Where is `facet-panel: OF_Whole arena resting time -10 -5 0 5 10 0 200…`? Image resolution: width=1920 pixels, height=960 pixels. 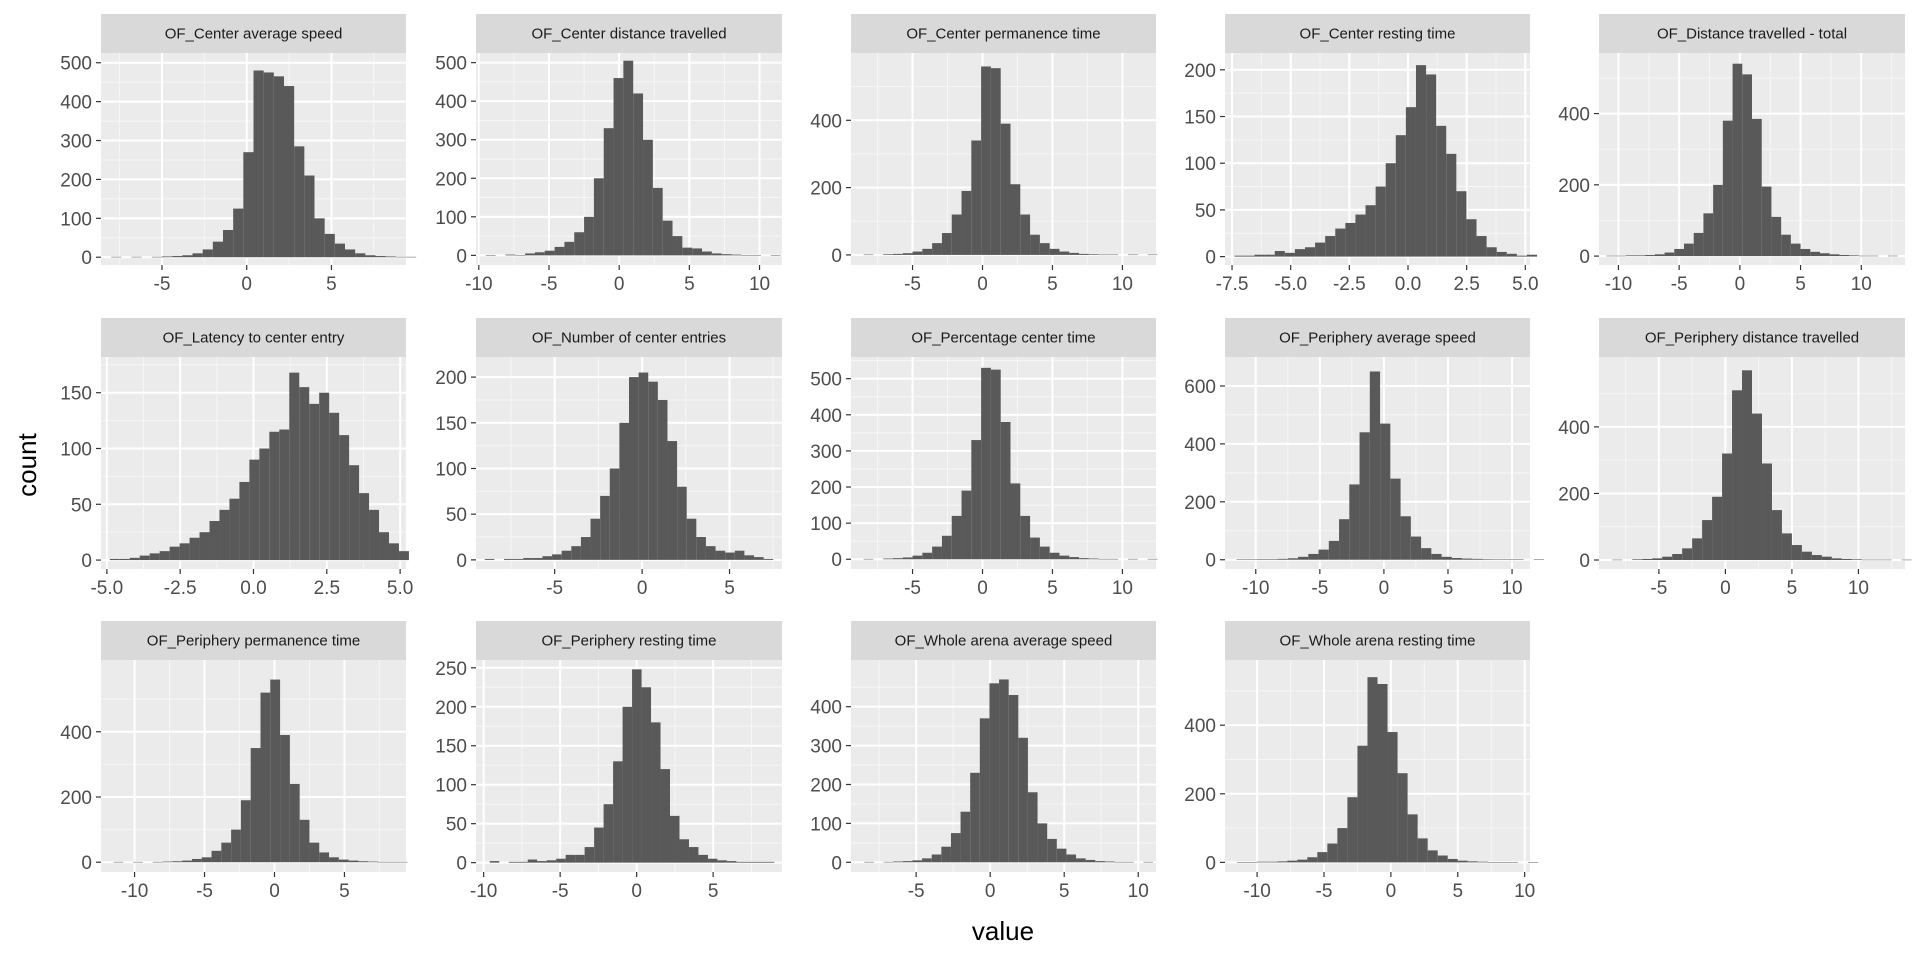
facet-panel: OF_Whole arena resting time -10 -5 0 5 10 0 200… is located at coordinates (1361, 761).